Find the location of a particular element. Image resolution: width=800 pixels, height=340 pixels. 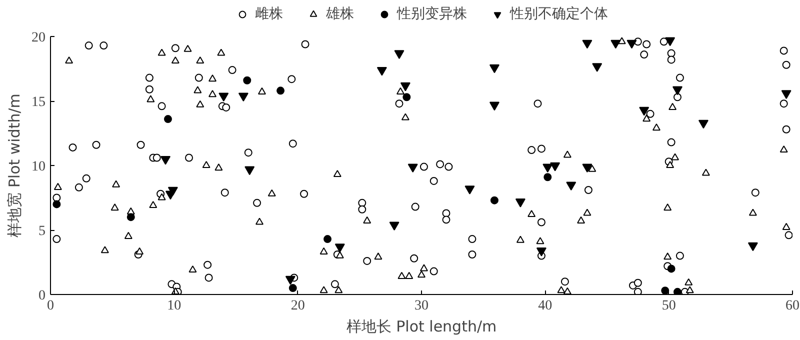

legend-label: 雄株 is located at coordinates (340, 14).